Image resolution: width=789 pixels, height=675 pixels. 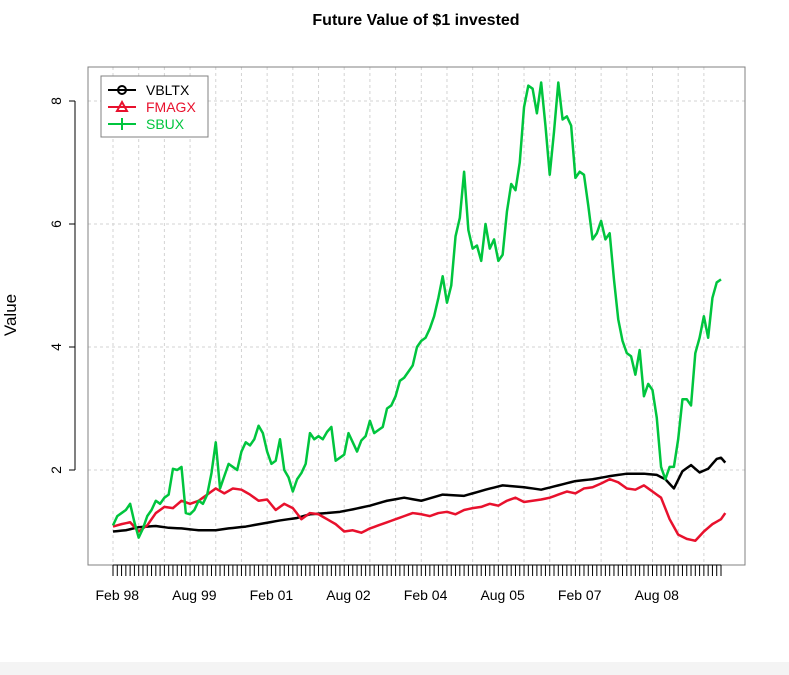 I want to click on x-tick-label: Feb 04, so click(x=426, y=595).